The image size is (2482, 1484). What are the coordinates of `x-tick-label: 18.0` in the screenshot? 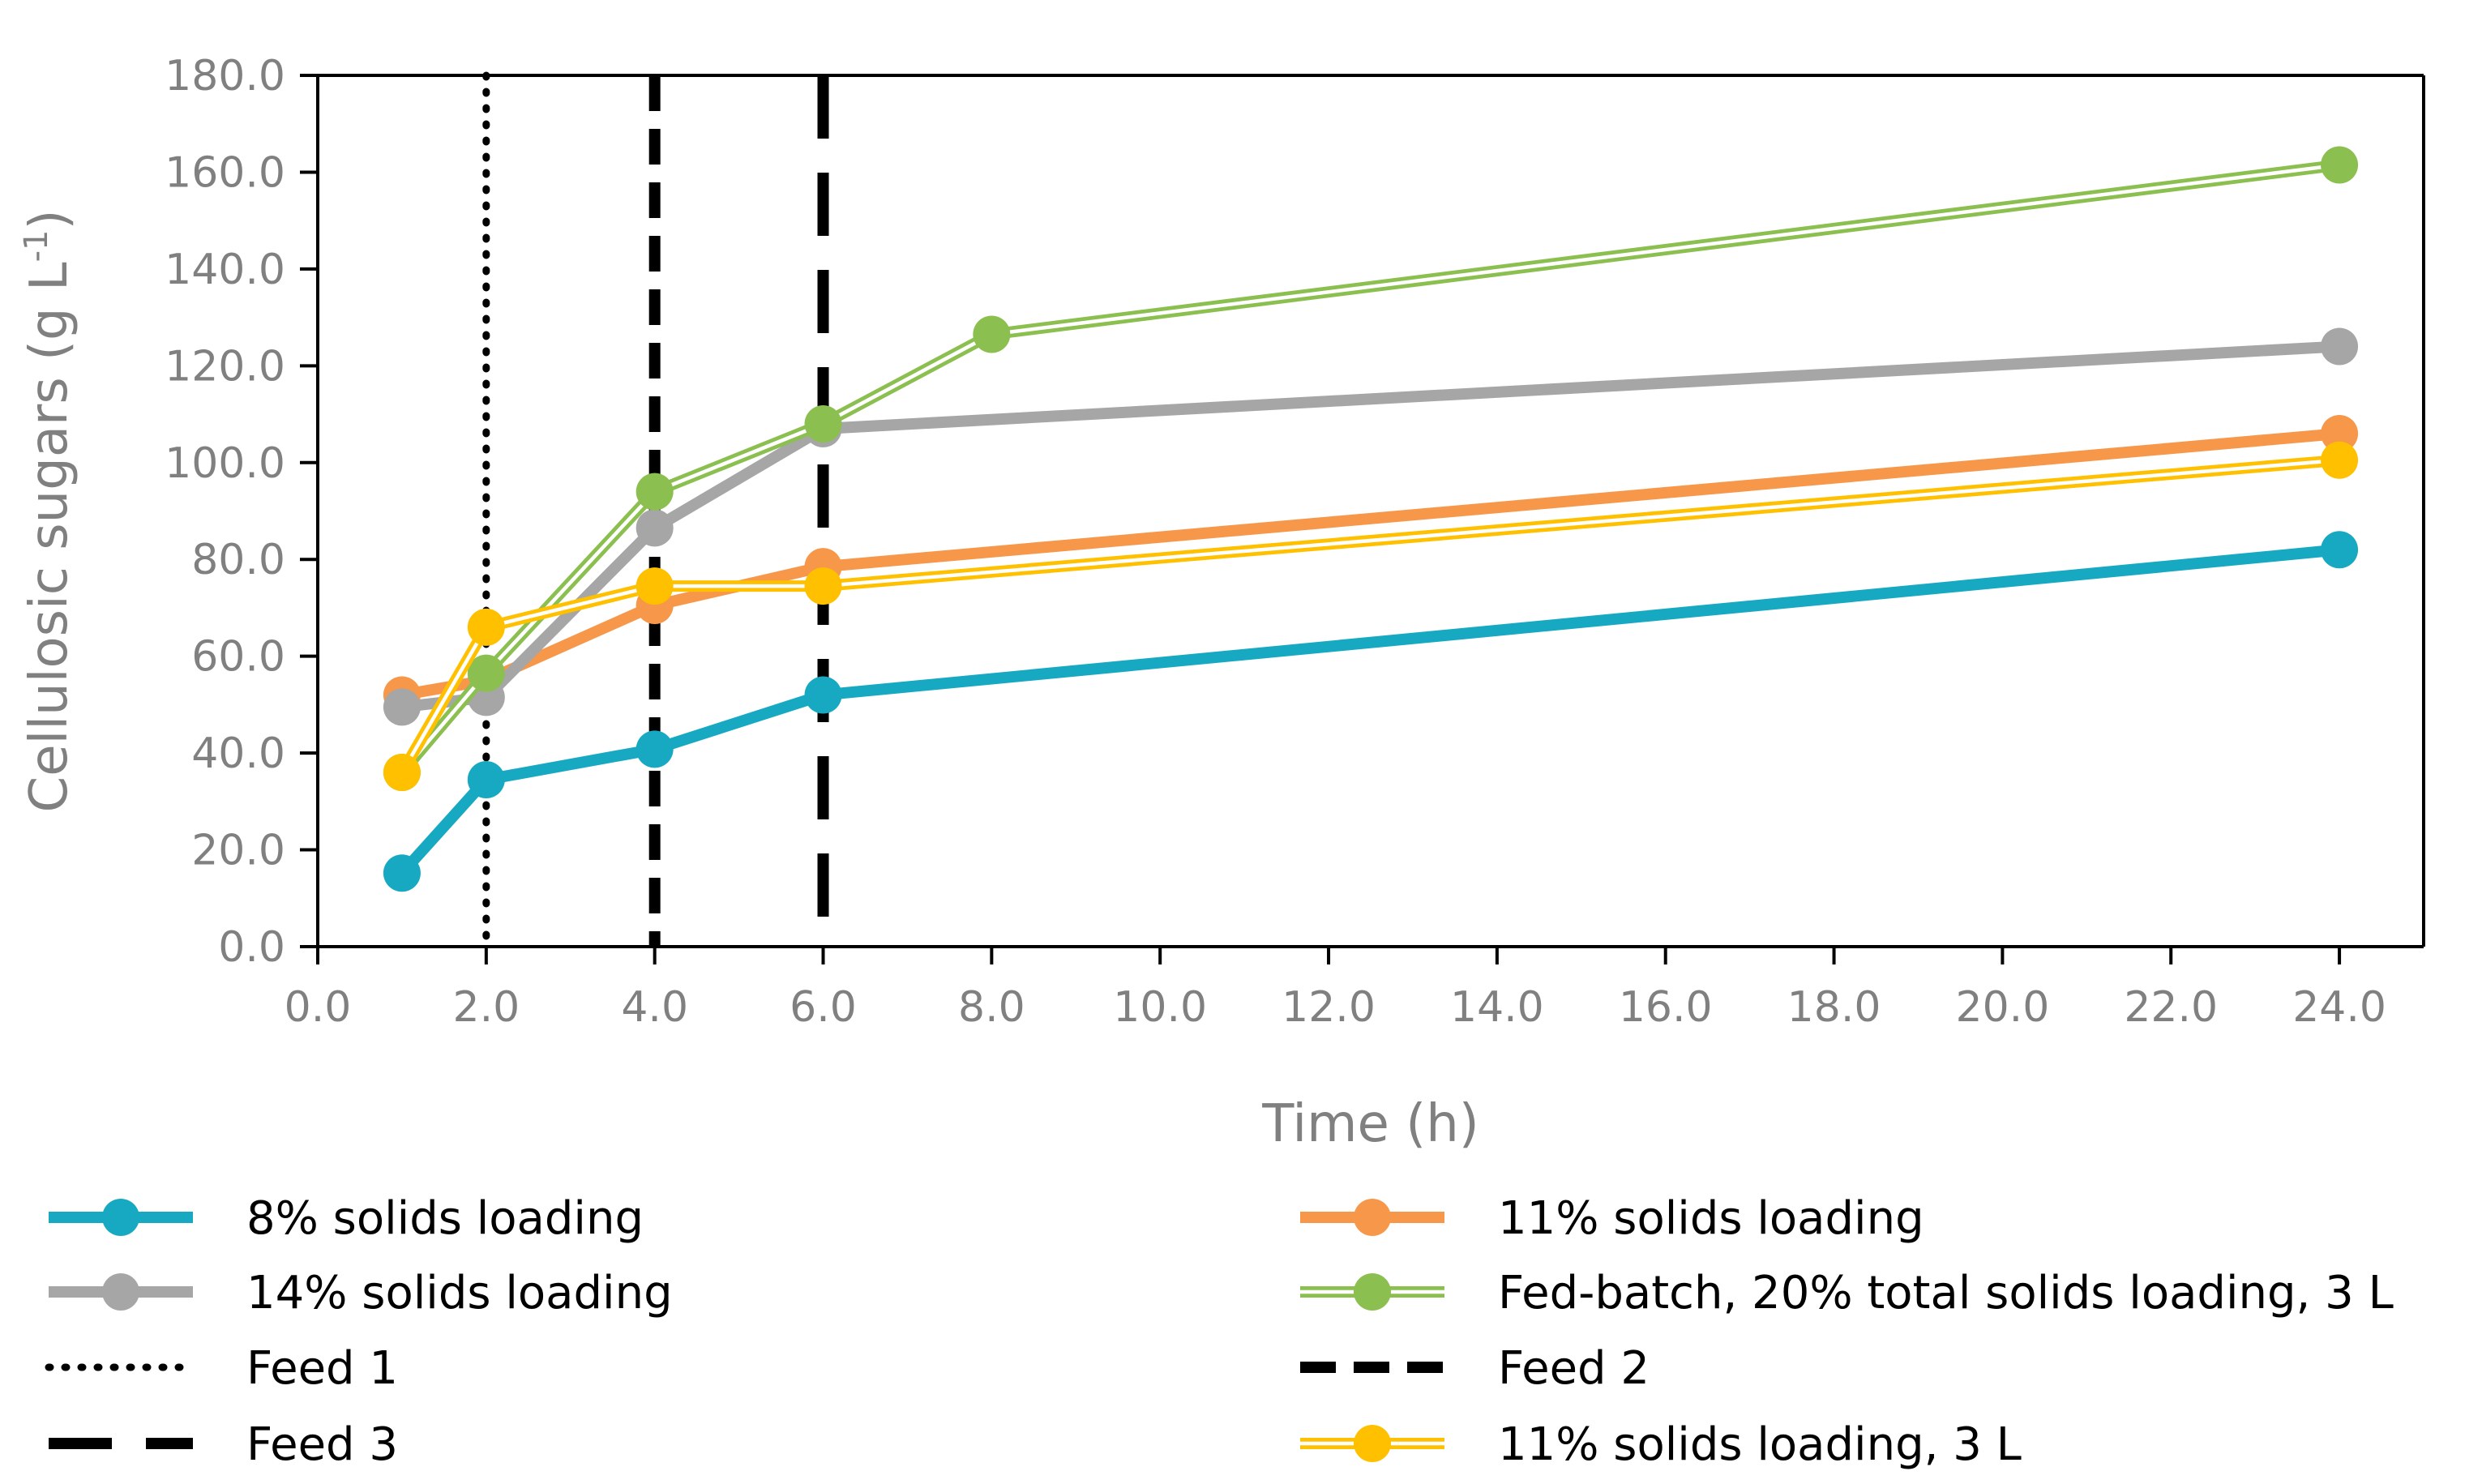 It's located at (1834, 1007).